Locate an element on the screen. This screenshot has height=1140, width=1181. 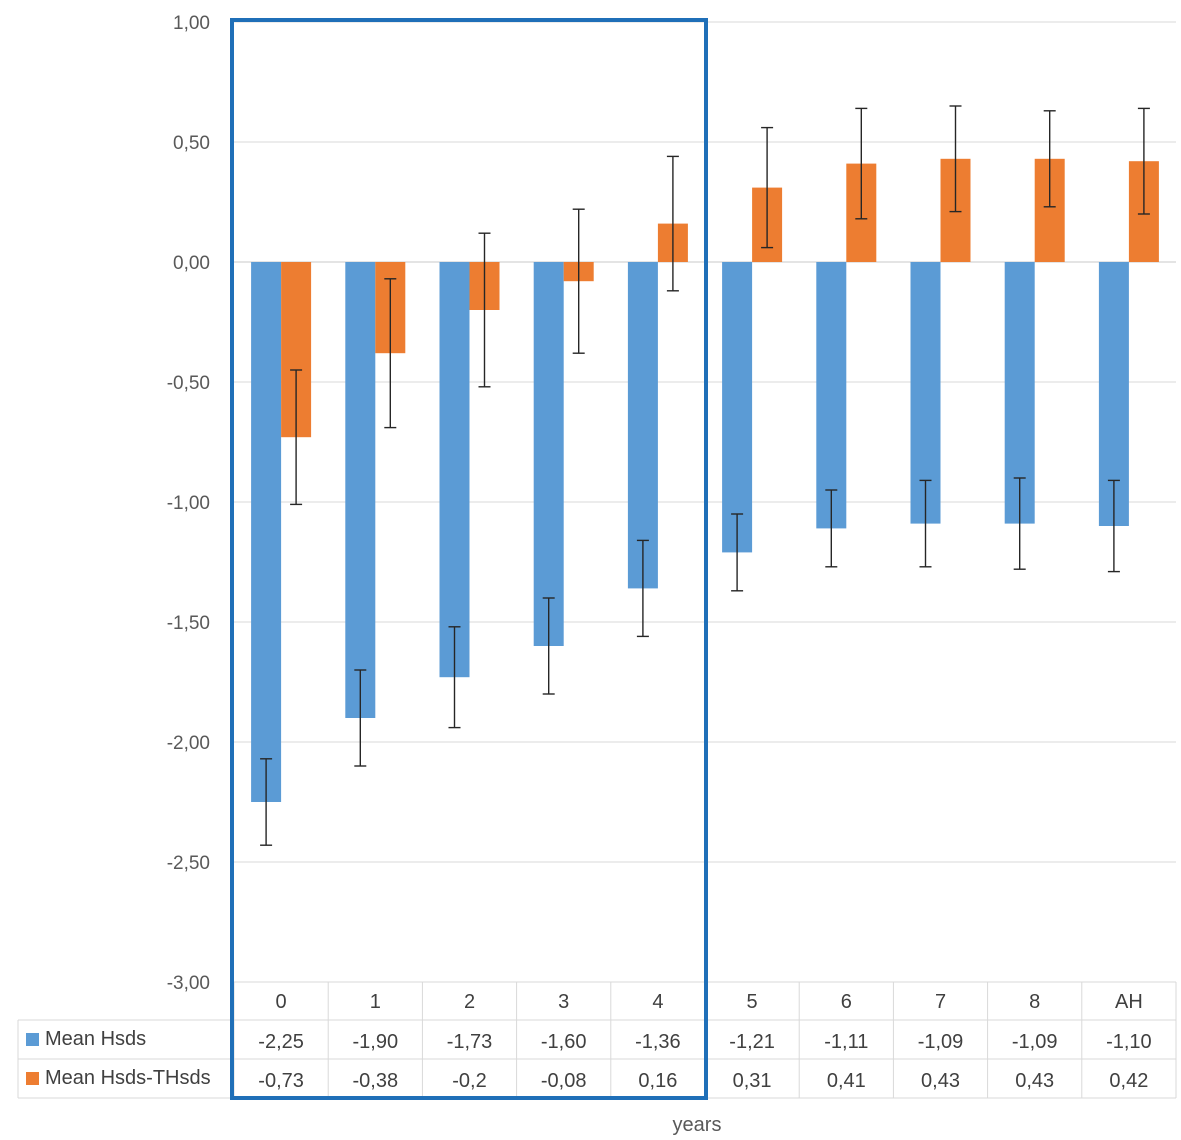
table-cell: -1,73 is located at coordinates (470, 1042).